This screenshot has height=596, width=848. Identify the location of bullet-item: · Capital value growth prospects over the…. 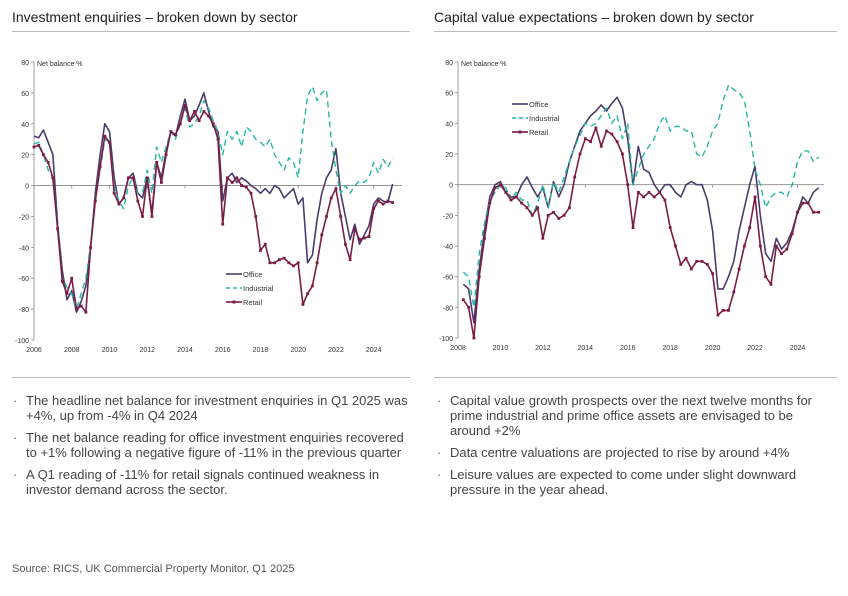
(636, 415).